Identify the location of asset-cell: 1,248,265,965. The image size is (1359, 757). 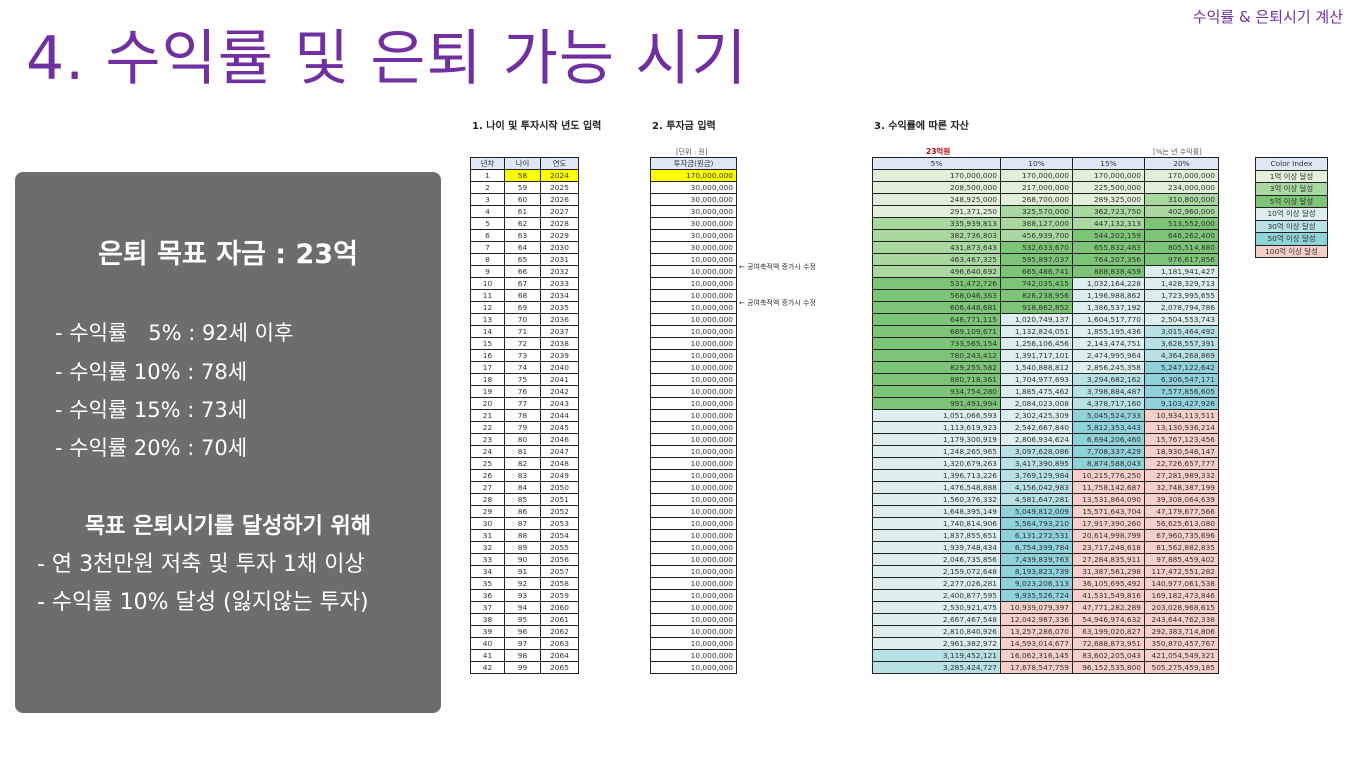
(936, 451).